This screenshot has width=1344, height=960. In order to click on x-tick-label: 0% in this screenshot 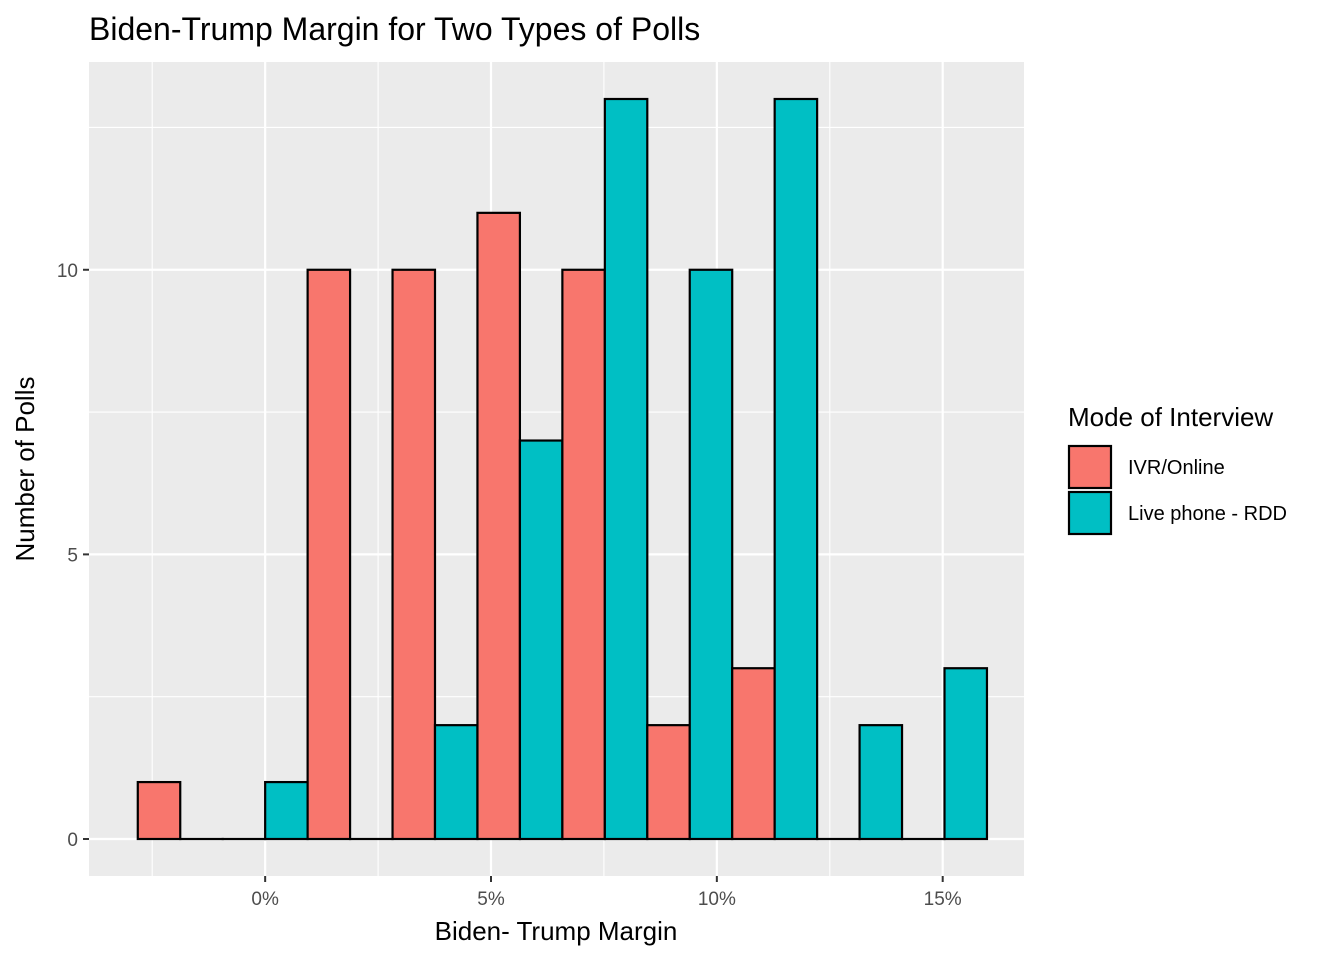, I will do `click(265, 899)`.